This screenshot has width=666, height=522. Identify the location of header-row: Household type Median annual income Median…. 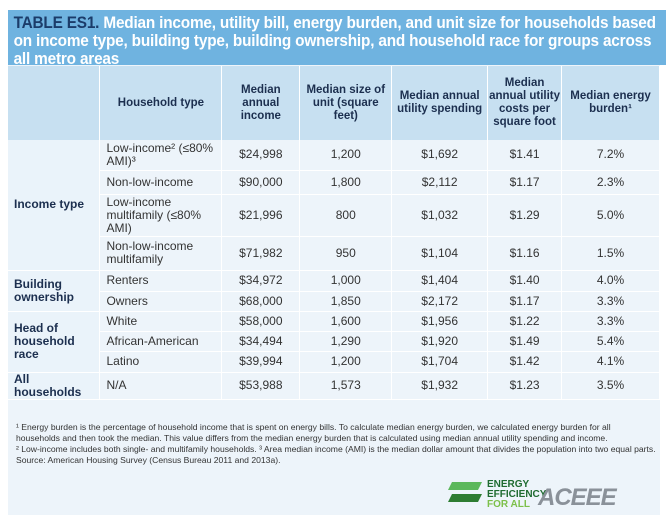
(334, 103).